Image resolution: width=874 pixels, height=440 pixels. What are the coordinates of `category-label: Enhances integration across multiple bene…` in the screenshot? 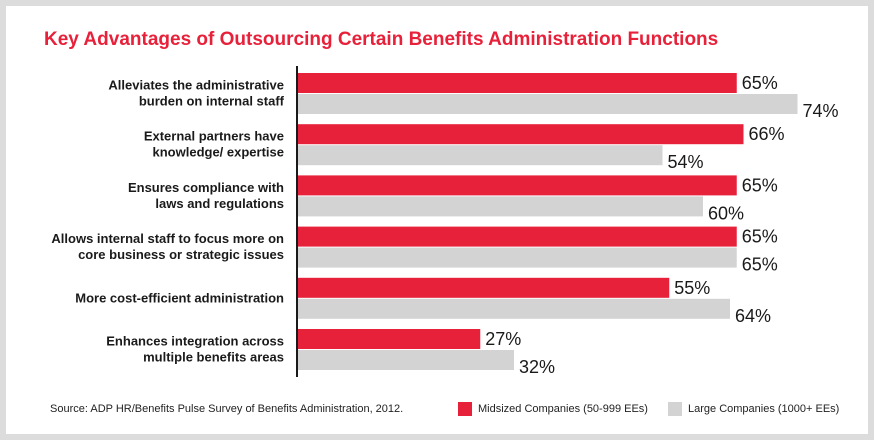 It's located at (195, 349).